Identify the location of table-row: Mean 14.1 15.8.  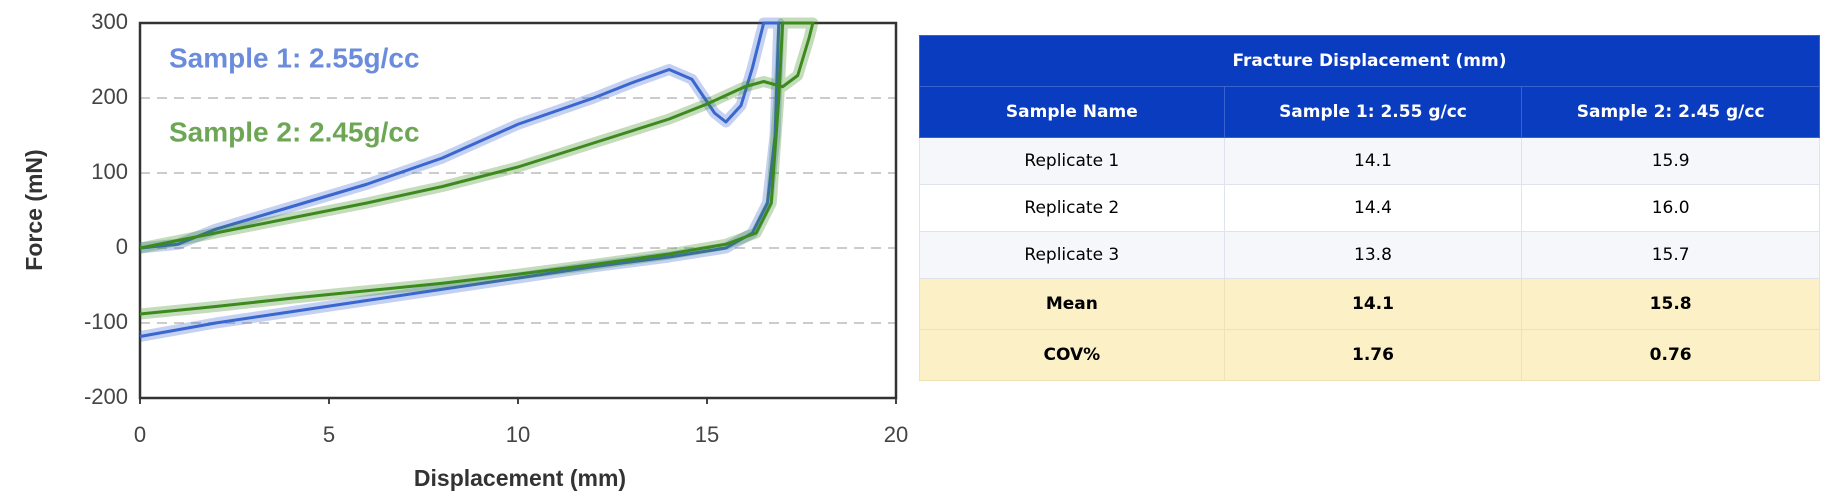
(1369, 304).